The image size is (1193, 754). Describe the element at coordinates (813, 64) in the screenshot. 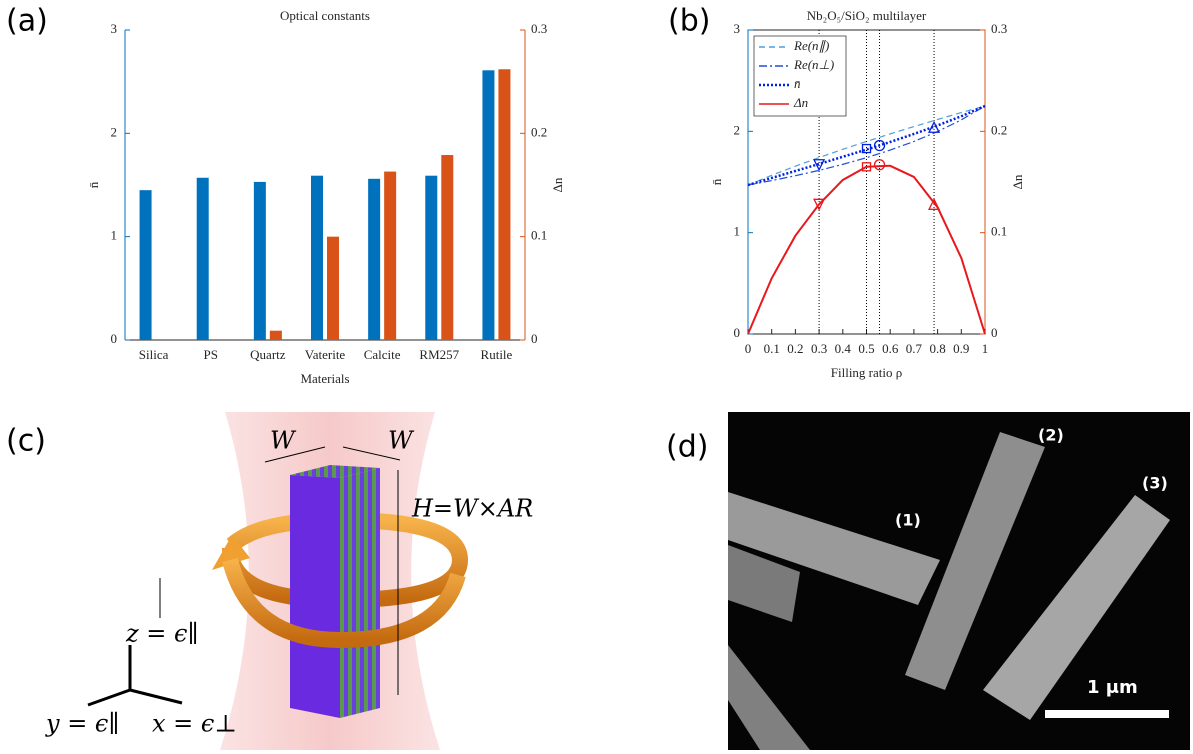

I see `legend-label: Re(n⊥)` at that location.